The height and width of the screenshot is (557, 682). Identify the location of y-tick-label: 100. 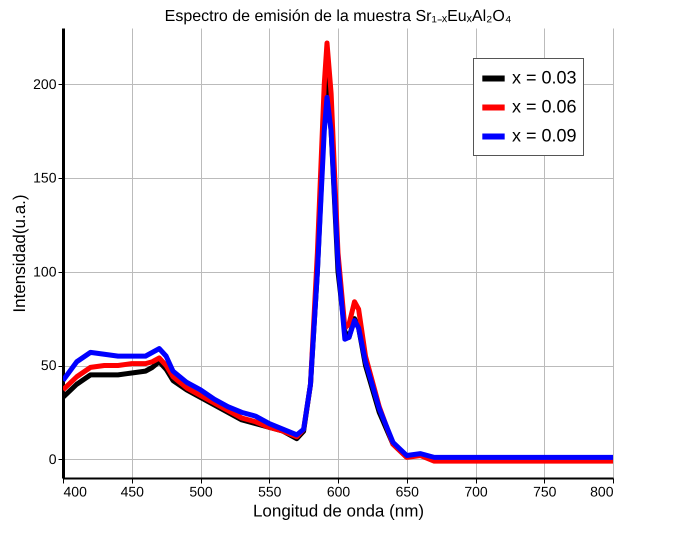
(45, 271).